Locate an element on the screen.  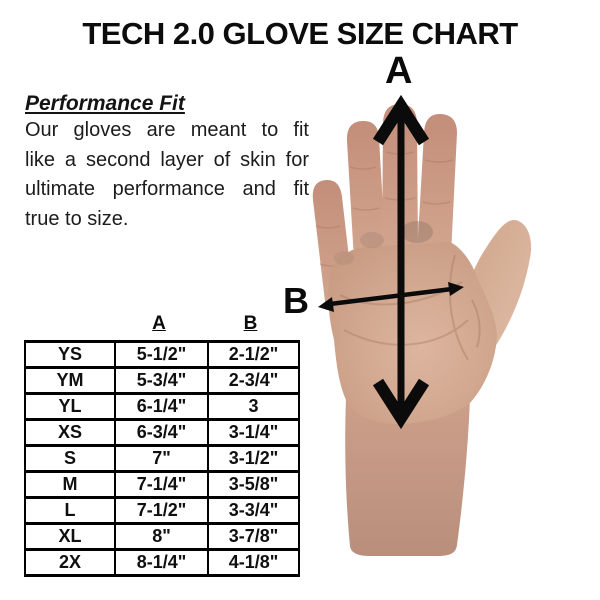
size-cell: M is located at coordinates (70, 484).